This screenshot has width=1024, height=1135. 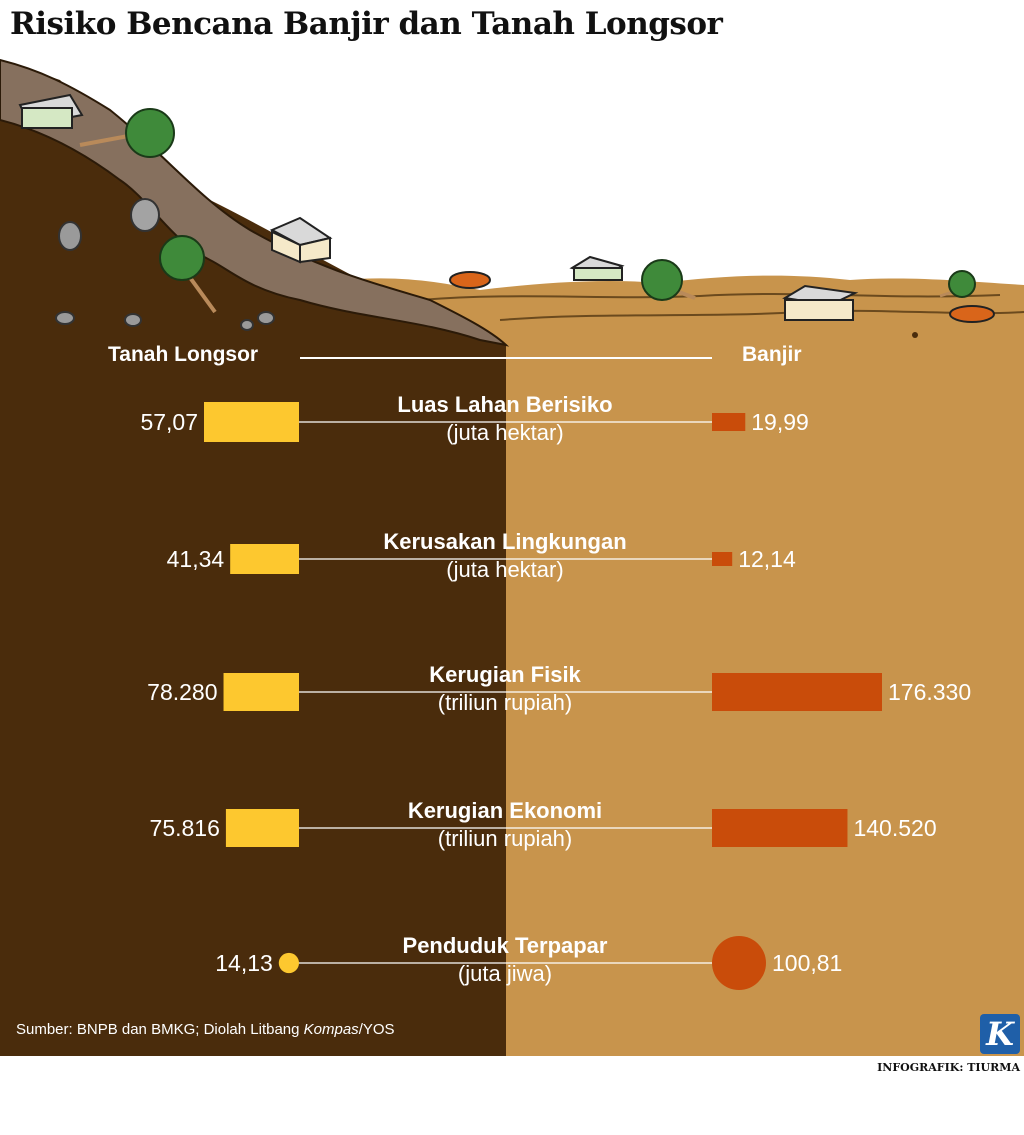 What do you see at coordinates (253, 202) in the screenshot?
I see `hill-dark` at bounding box center [253, 202].